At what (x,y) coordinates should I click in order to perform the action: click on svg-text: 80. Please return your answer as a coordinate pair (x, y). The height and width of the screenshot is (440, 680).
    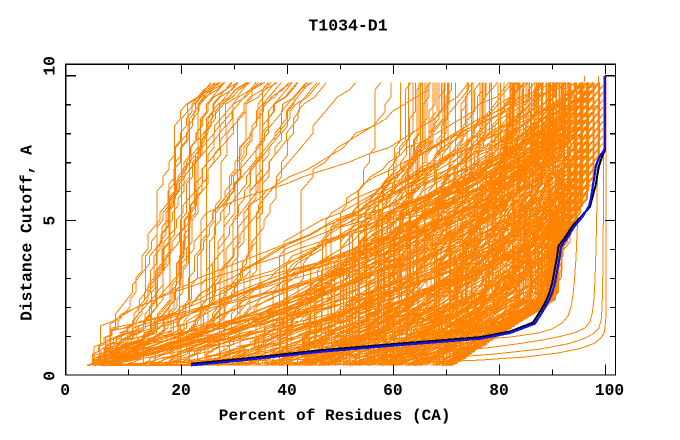
    Looking at the image, I should click on (499, 390).